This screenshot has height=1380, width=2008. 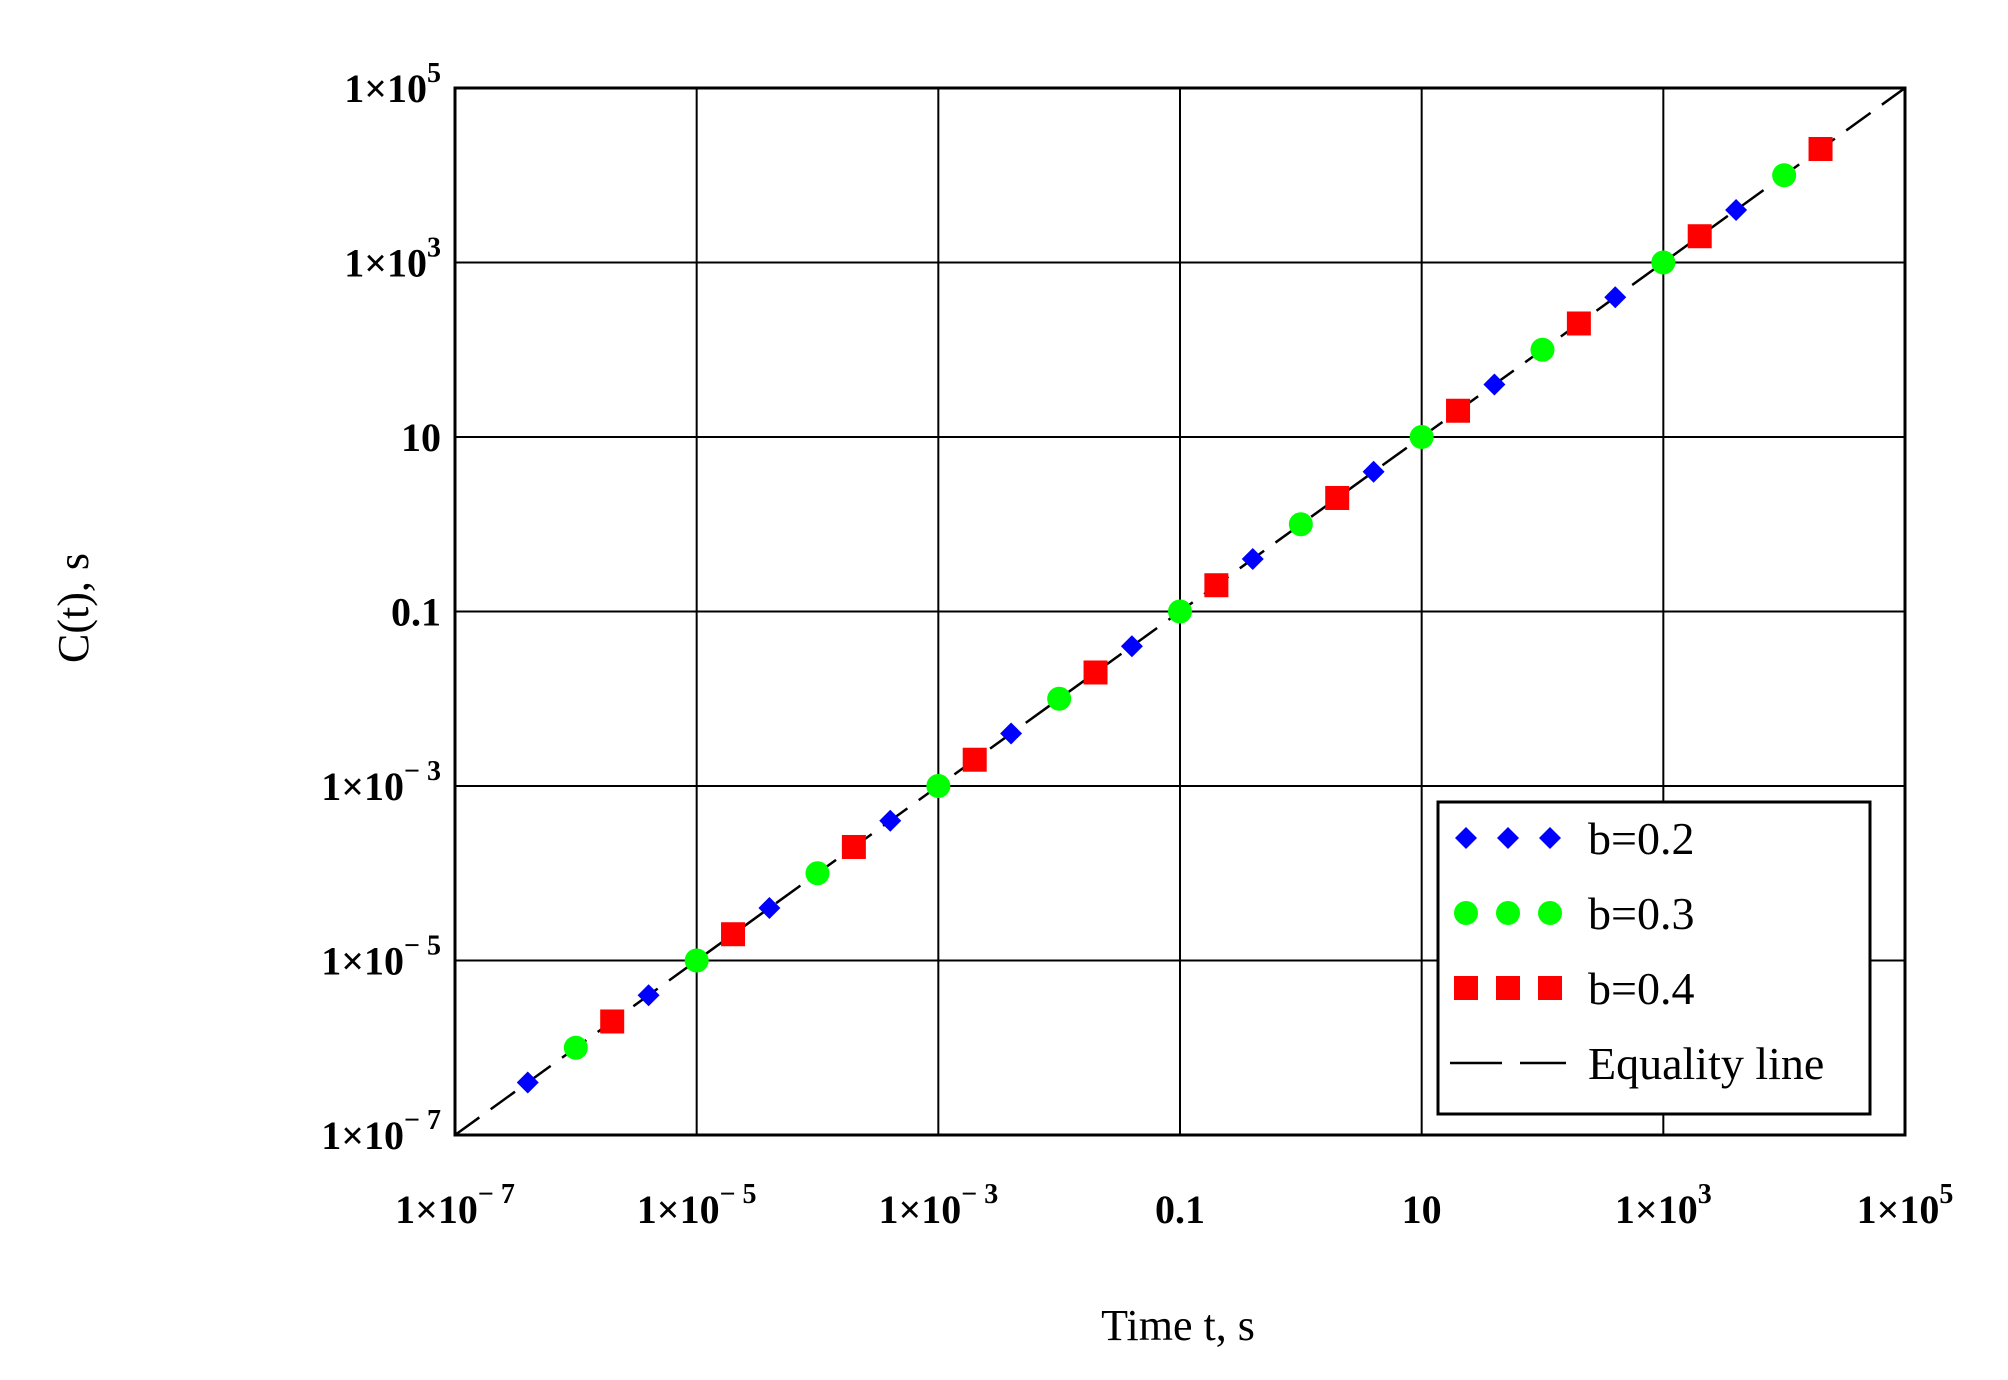 What do you see at coordinates (938, 1205) in the screenshot?
I see `x-tick-label: 1×10− 3` at bounding box center [938, 1205].